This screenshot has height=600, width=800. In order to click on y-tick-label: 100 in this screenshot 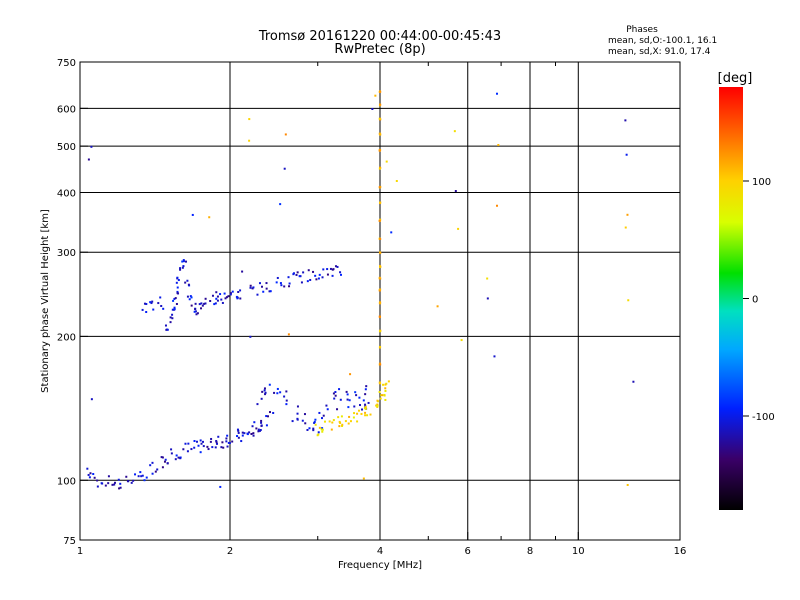, I will do `click(66, 481)`.